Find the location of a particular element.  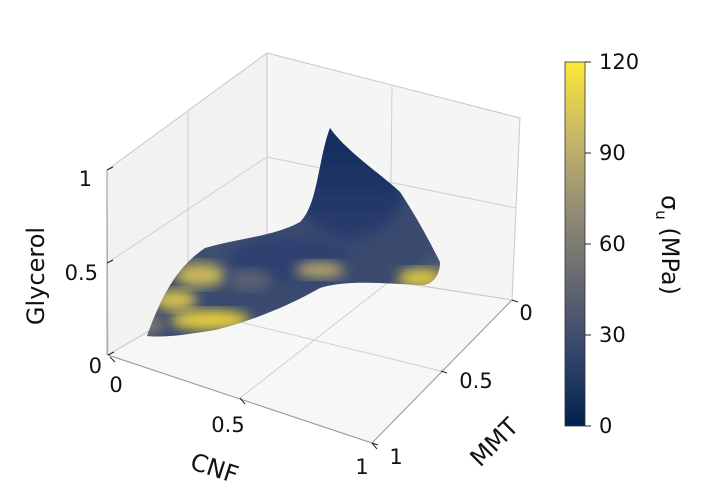

y-tick-0: 0 is located at coordinates (525, 313).